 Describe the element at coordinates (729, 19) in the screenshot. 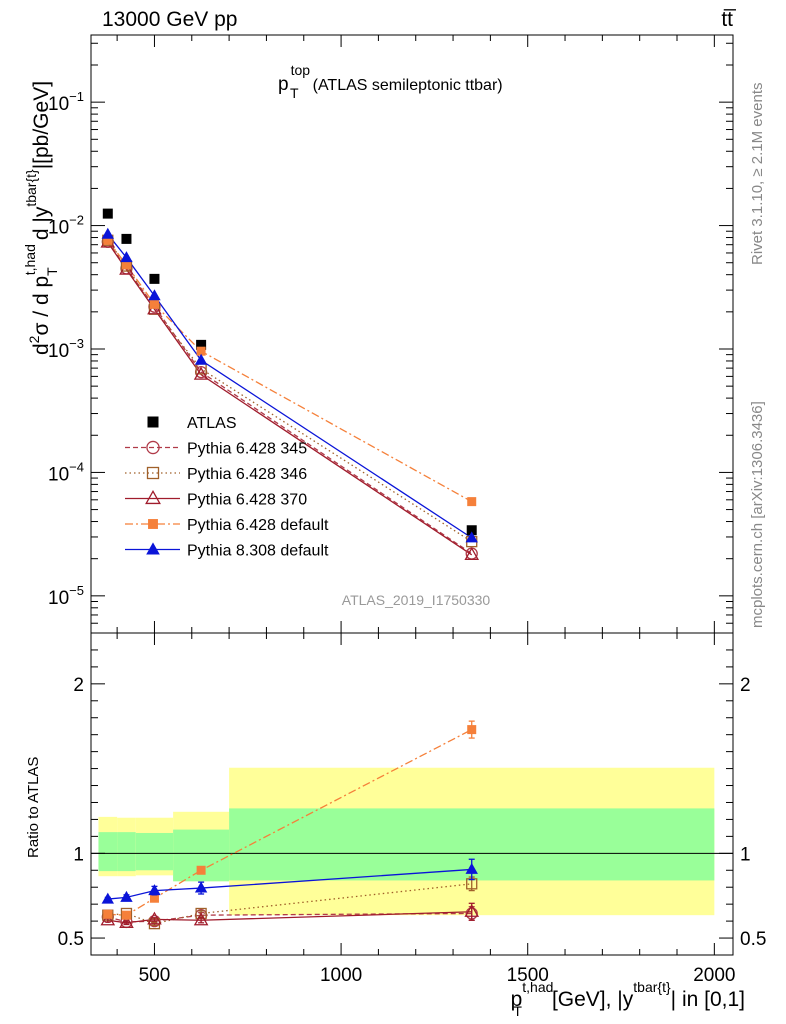

I see `process-label: tt̅` at that location.